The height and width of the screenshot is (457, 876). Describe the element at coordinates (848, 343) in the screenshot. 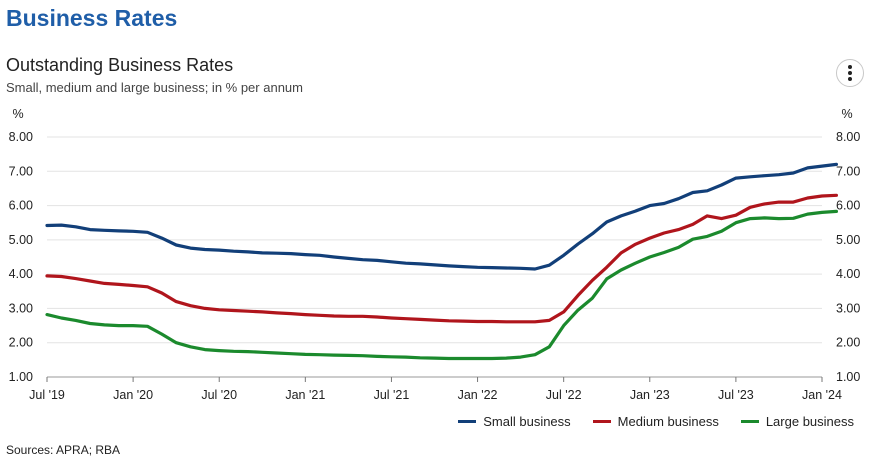

I see `y-tick-label-right: 2.00` at that location.